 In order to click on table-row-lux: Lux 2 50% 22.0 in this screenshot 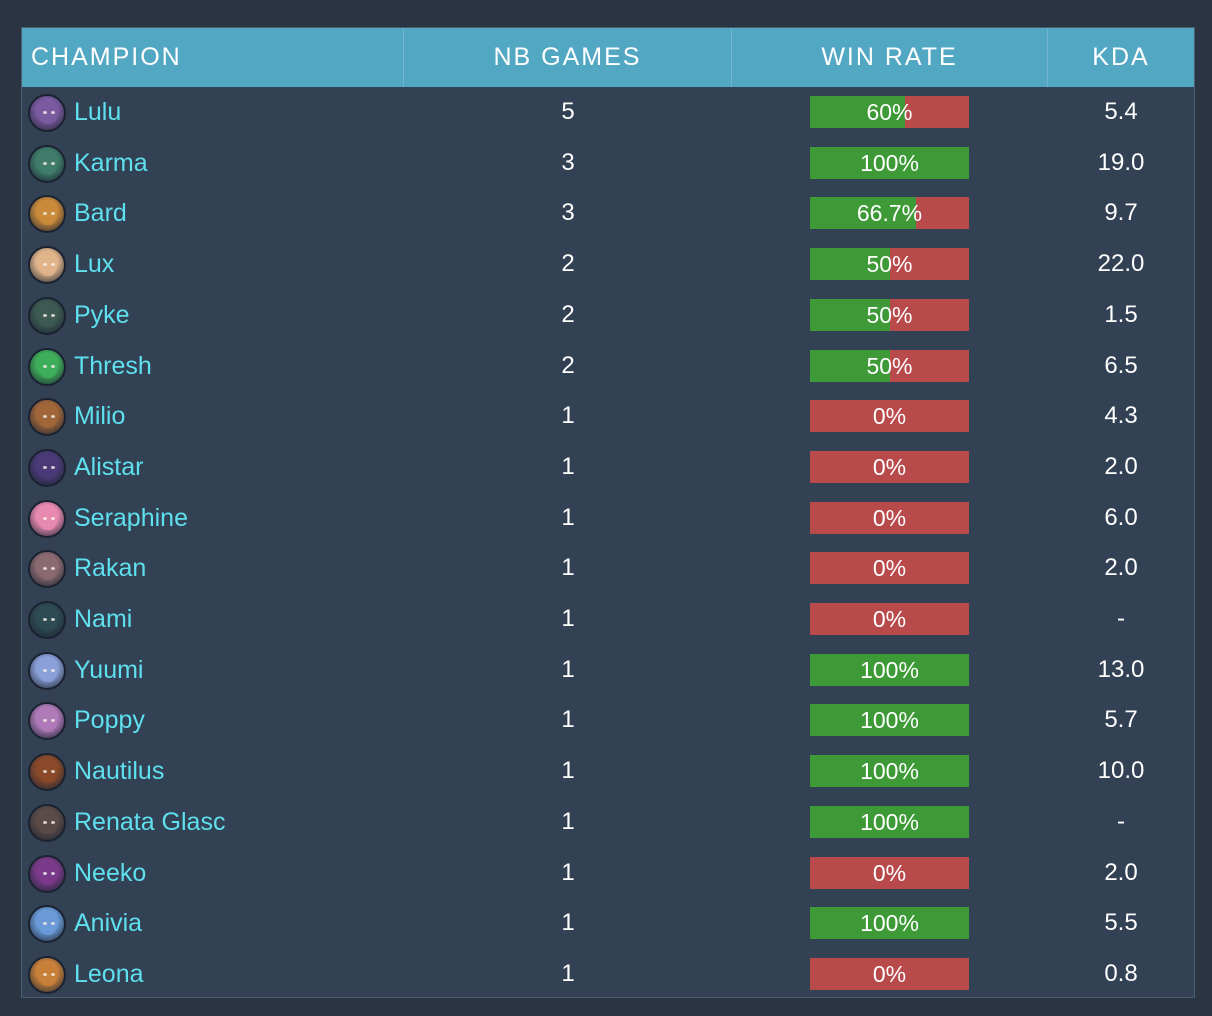, I will do `click(608, 264)`.